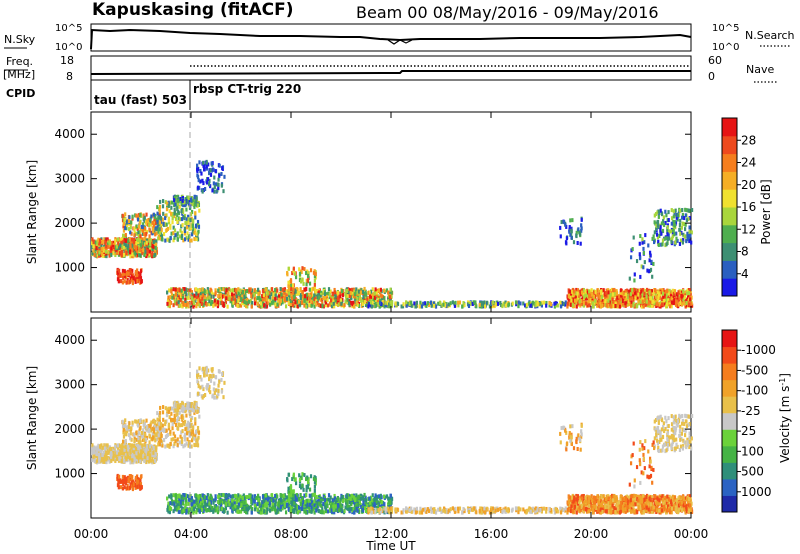  What do you see at coordinates (770, 35) in the screenshot?
I see `nsearch-label: N.Search` at bounding box center [770, 35].